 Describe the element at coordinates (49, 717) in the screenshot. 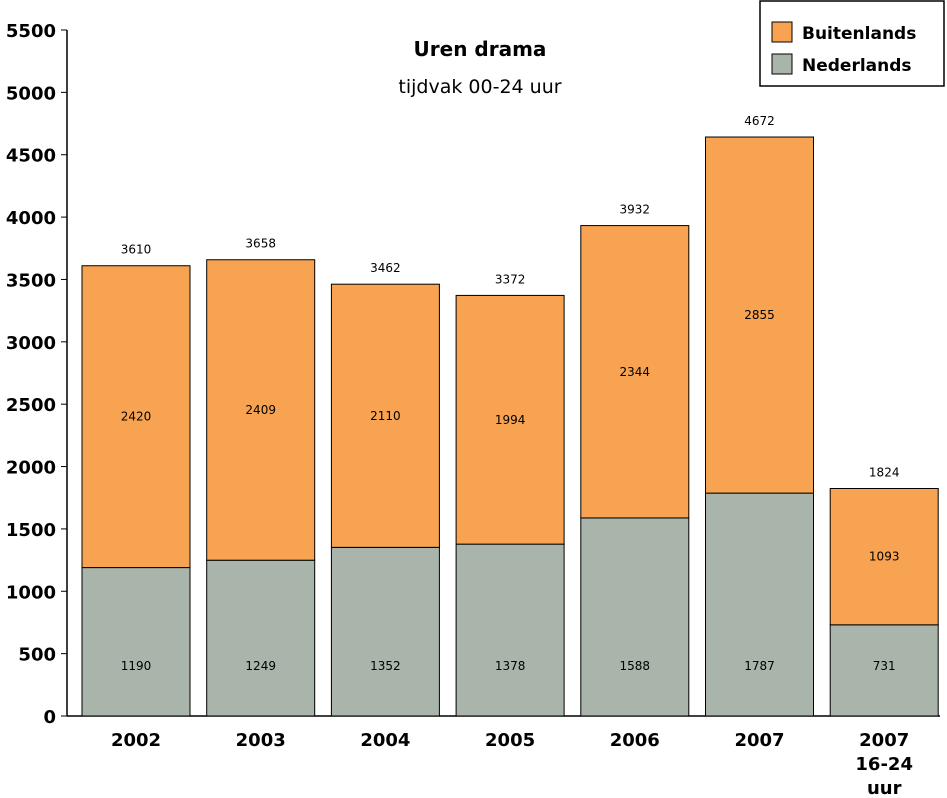

I see `y-tick-label: 0` at that location.